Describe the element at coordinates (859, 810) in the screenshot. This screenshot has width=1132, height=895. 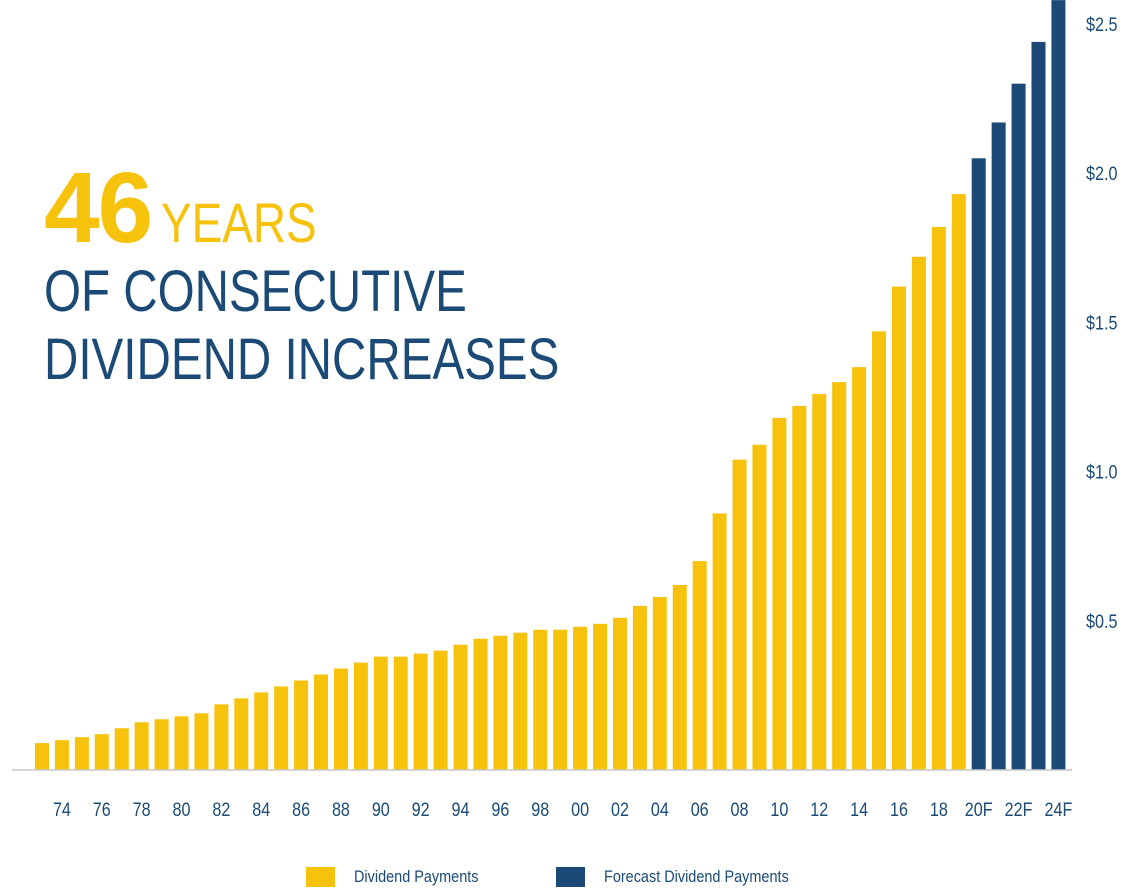
I see `x-tick-14: 14` at that location.